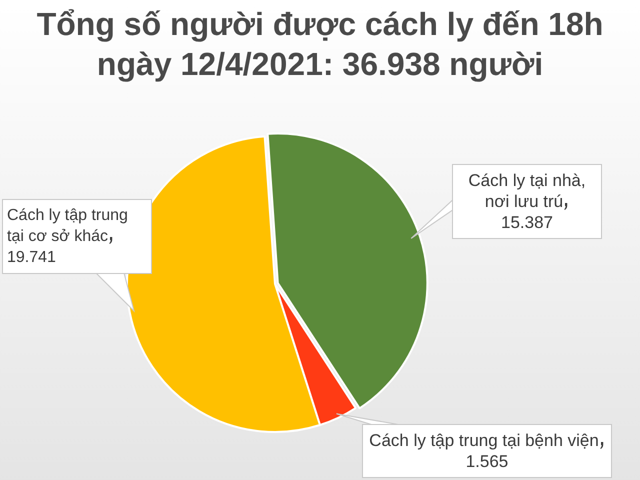 The height and width of the screenshot is (480, 640). Describe the element at coordinates (484, 440) in the screenshot. I see `slice-label: Cách ly tập trung tại bệnh viện` at that location.